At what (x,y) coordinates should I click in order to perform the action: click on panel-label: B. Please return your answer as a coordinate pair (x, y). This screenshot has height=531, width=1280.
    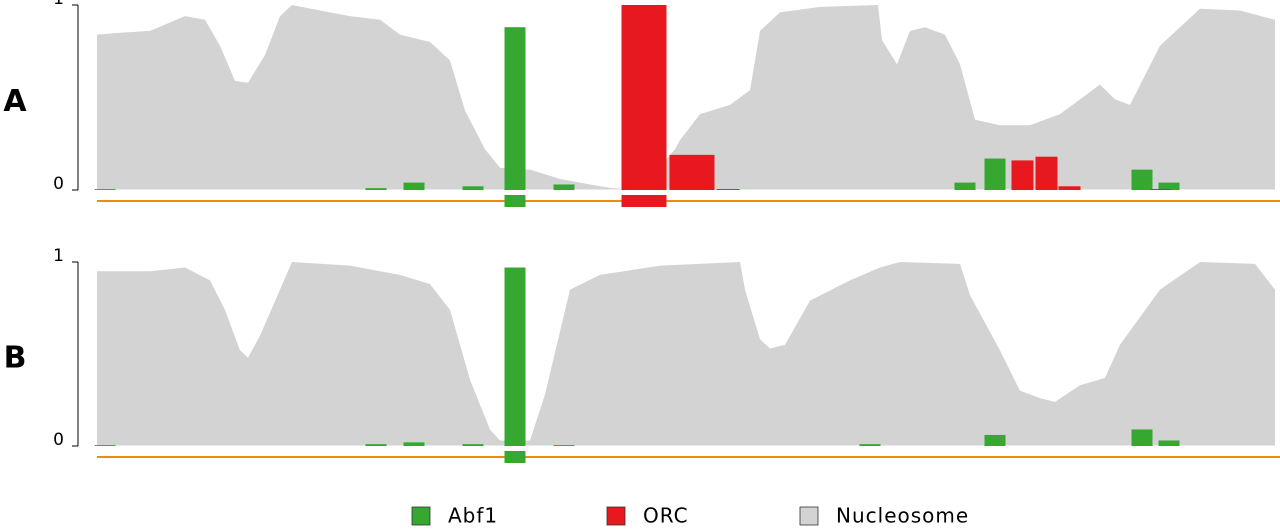
    Looking at the image, I should click on (15, 358).